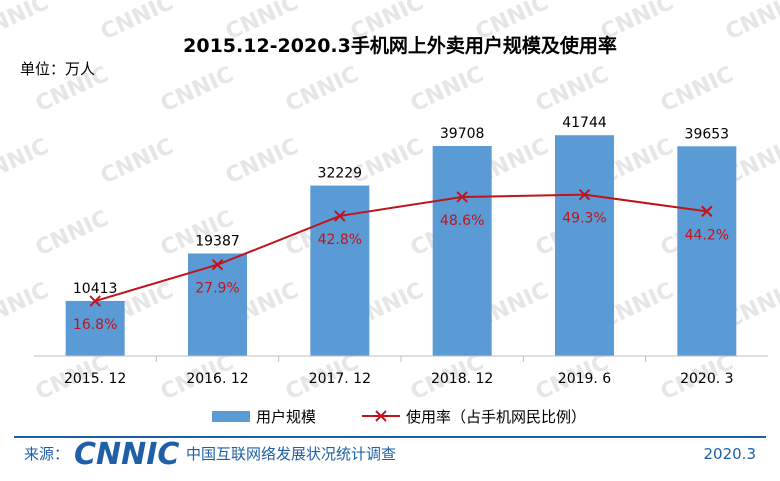  I want to click on legend: 用户规模 使用率（占手机网民比例）, so click(399, 417).